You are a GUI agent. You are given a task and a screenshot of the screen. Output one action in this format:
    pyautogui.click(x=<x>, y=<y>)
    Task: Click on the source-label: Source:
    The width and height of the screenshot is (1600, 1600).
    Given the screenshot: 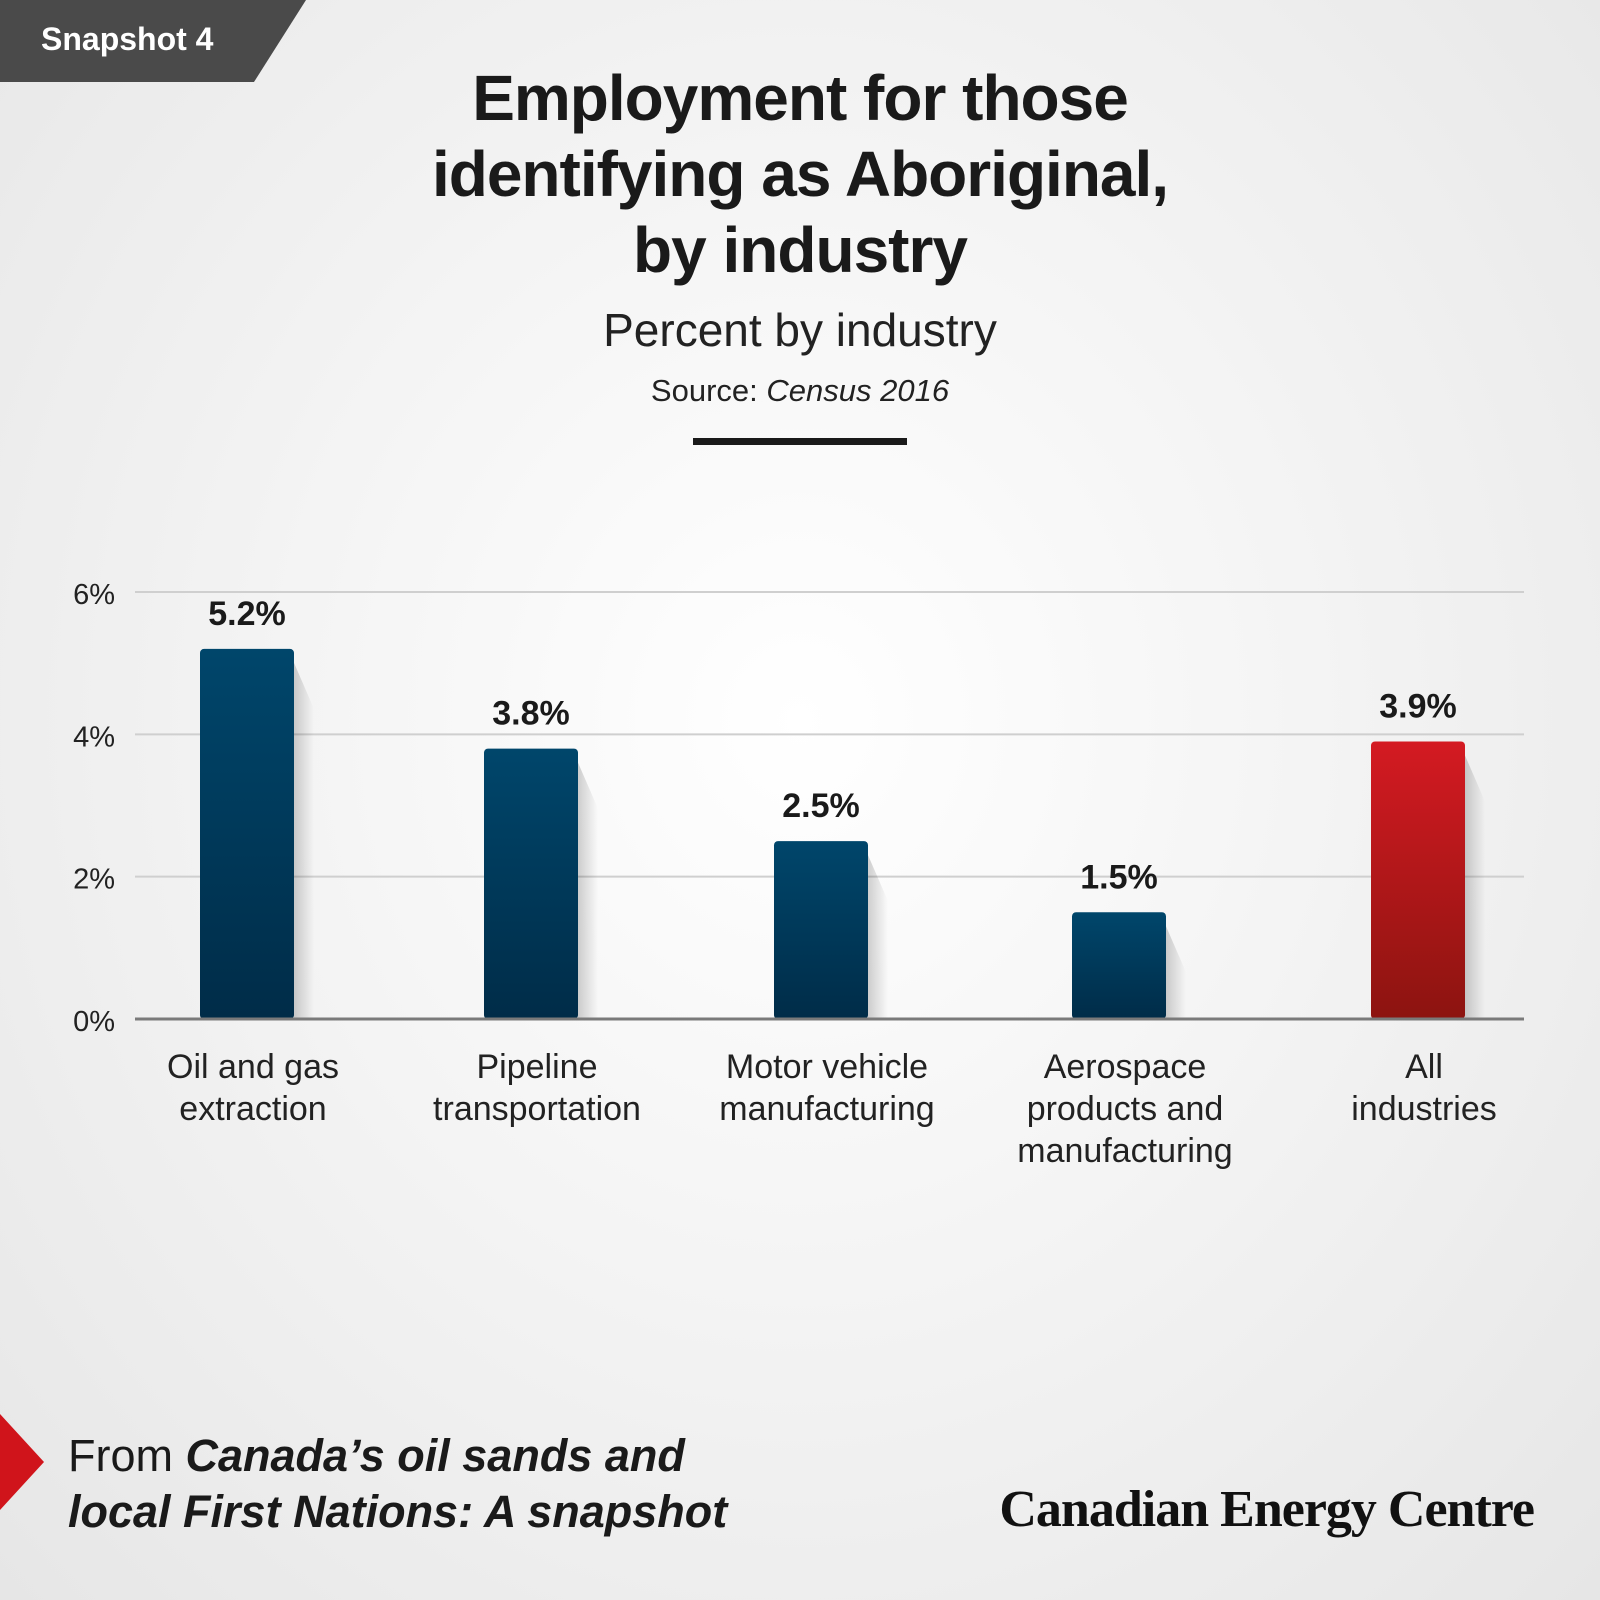 What is the action you would take?
    pyautogui.click(x=704, y=390)
    